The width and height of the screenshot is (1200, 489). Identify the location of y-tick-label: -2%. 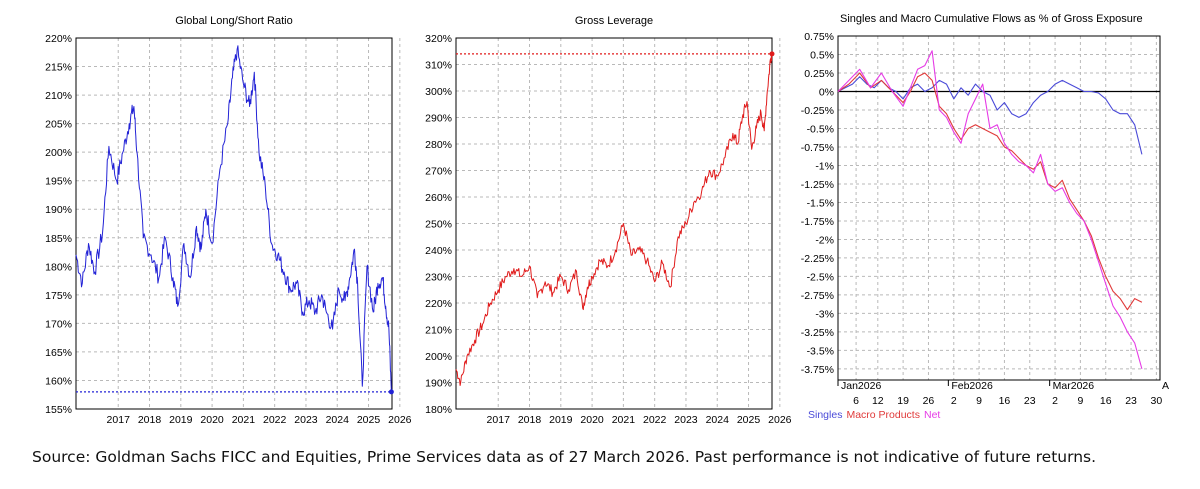
(824, 240).